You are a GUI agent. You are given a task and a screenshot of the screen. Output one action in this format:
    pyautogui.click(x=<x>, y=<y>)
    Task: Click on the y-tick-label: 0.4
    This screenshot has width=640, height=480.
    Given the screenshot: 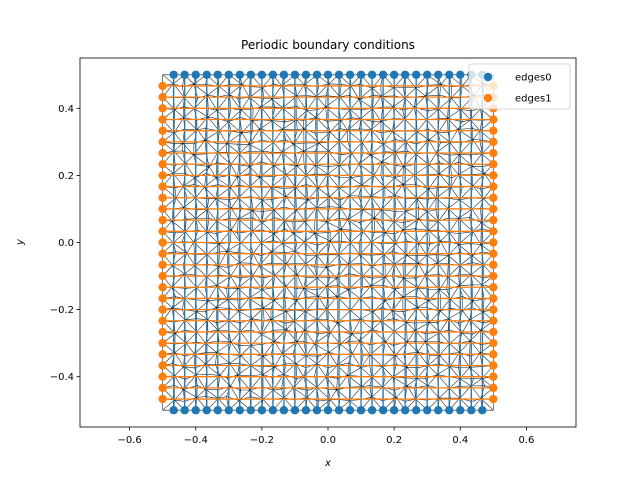 What is the action you would take?
    pyautogui.click(x=66, y=109)
    